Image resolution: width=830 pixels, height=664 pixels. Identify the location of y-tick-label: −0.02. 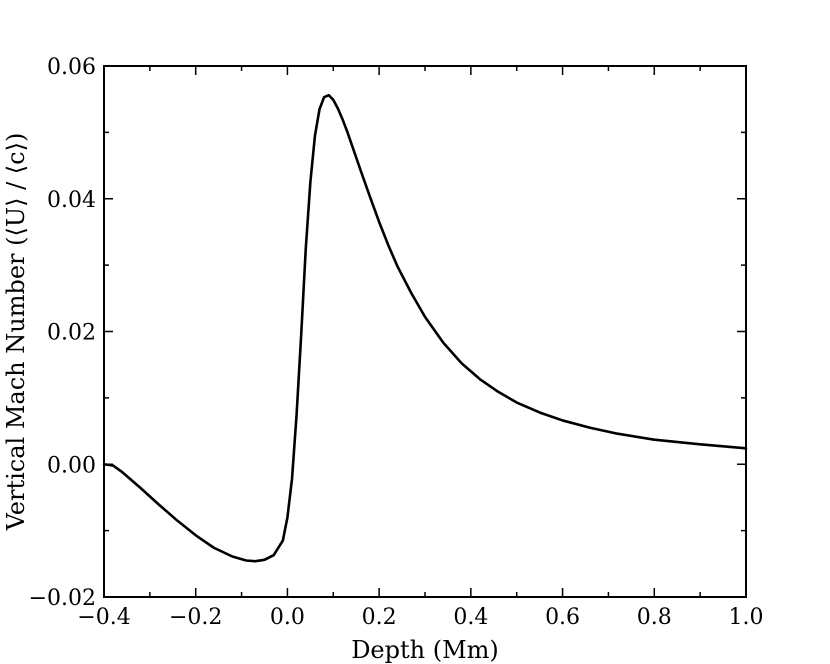
(62, 598).